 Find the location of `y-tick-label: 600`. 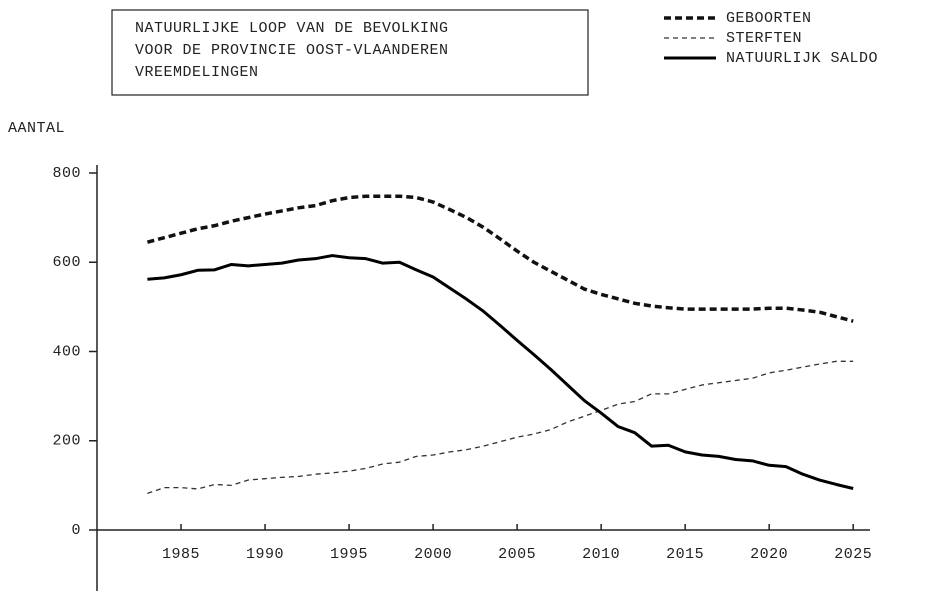

y-tick-label: 600 is located at coordinates (66, 262).